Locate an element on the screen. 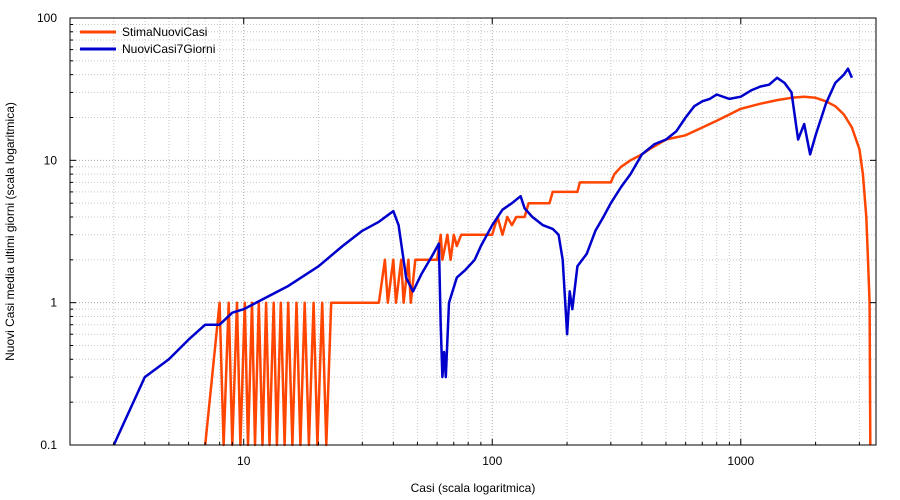 This screenshot has height=500, width=900. x-axis-label: Casi (scala logaritmica) is located at coordinates (473, 488).